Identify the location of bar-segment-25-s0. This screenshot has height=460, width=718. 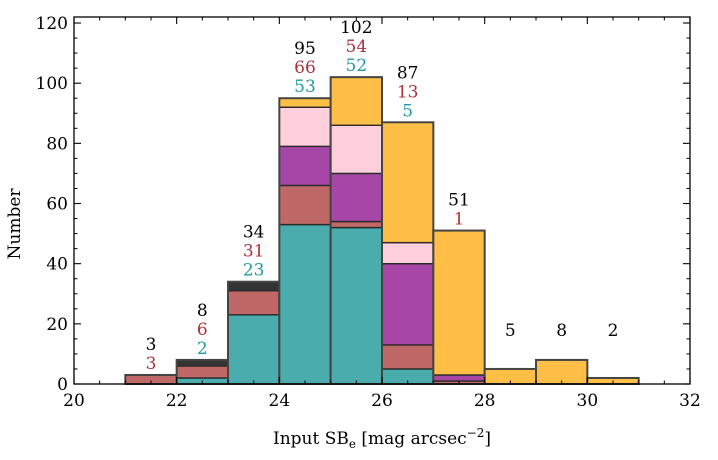
(356, 305).